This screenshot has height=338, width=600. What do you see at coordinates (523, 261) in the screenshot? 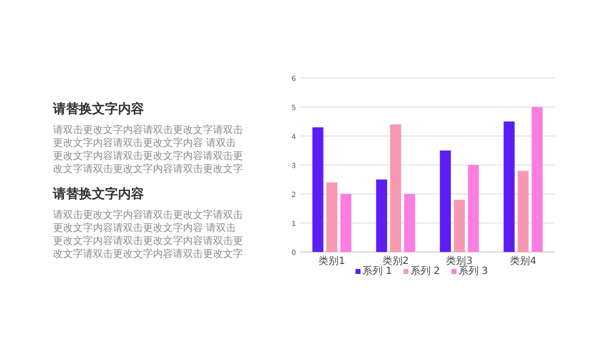
I see `x-tick-label: 类别4` at bounding box center [523, 261].